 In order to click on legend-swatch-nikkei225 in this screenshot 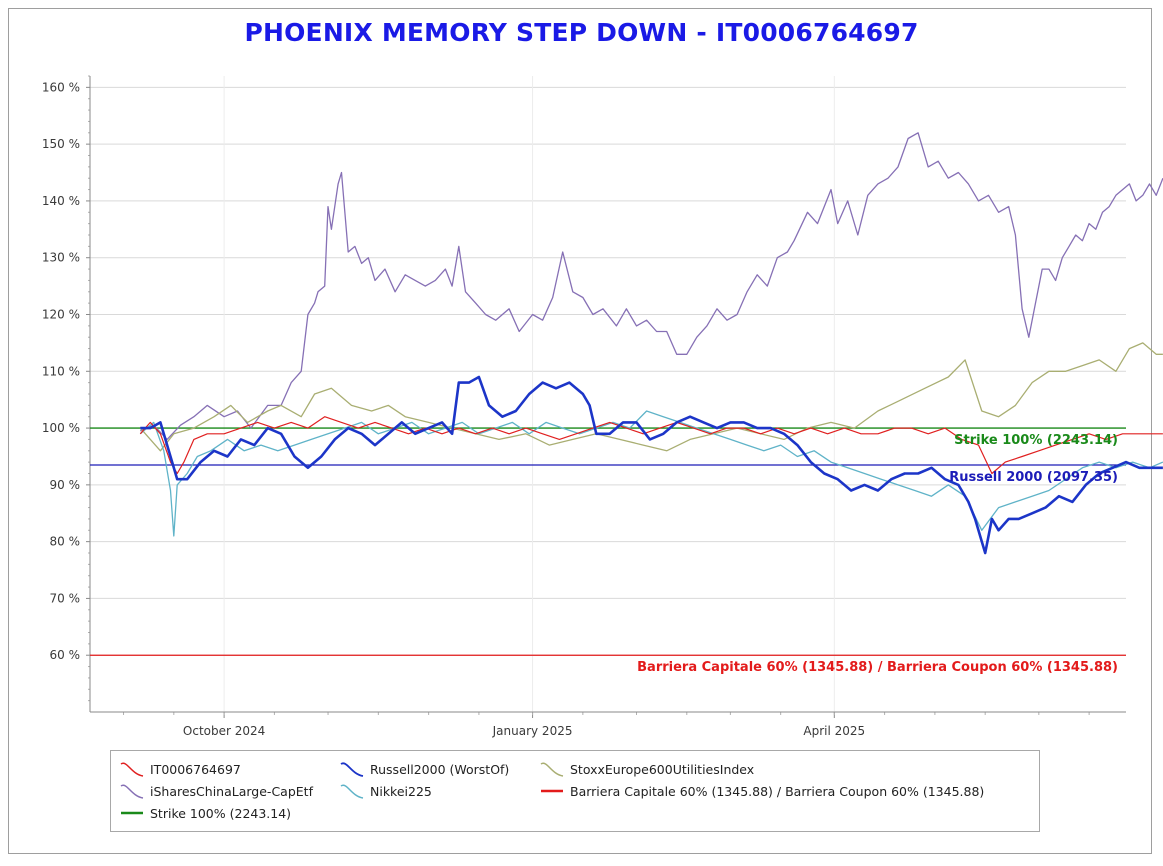, I will do `click(352, 791)`.